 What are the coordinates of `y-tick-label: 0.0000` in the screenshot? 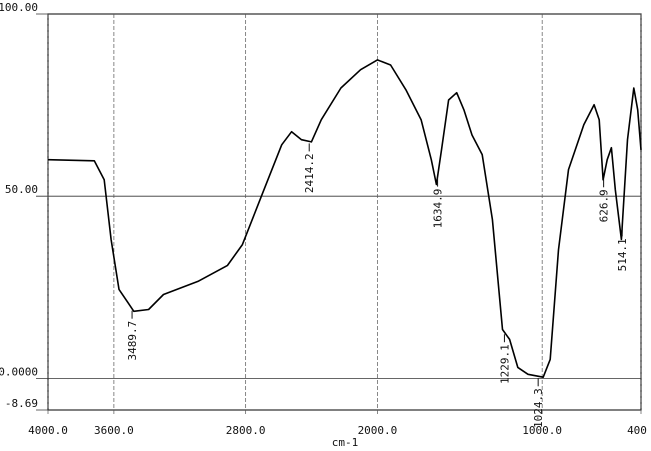 It's located at (19, 371).